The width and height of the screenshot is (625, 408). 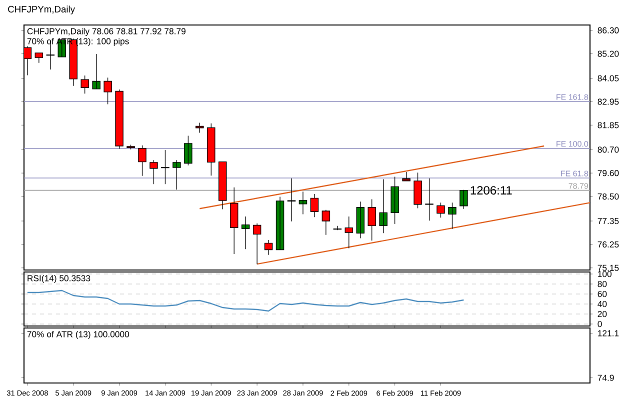 I want to click on chart-subtitle: CHFJPYm,Daily 78.06 78.81 77.92 78.79, so click(x=106, y=32).